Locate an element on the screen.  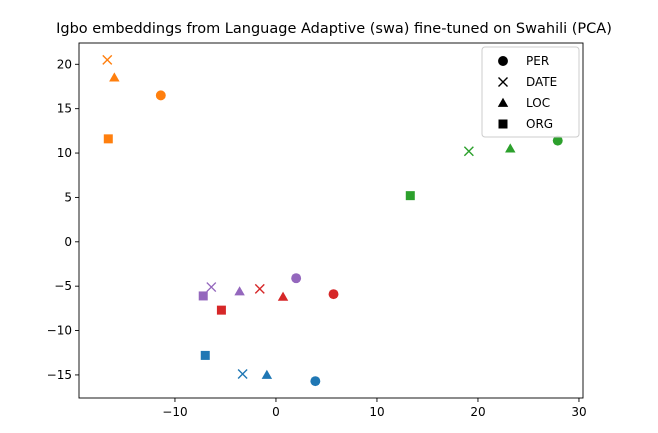
legend-box is located at coordinates (530, 92).